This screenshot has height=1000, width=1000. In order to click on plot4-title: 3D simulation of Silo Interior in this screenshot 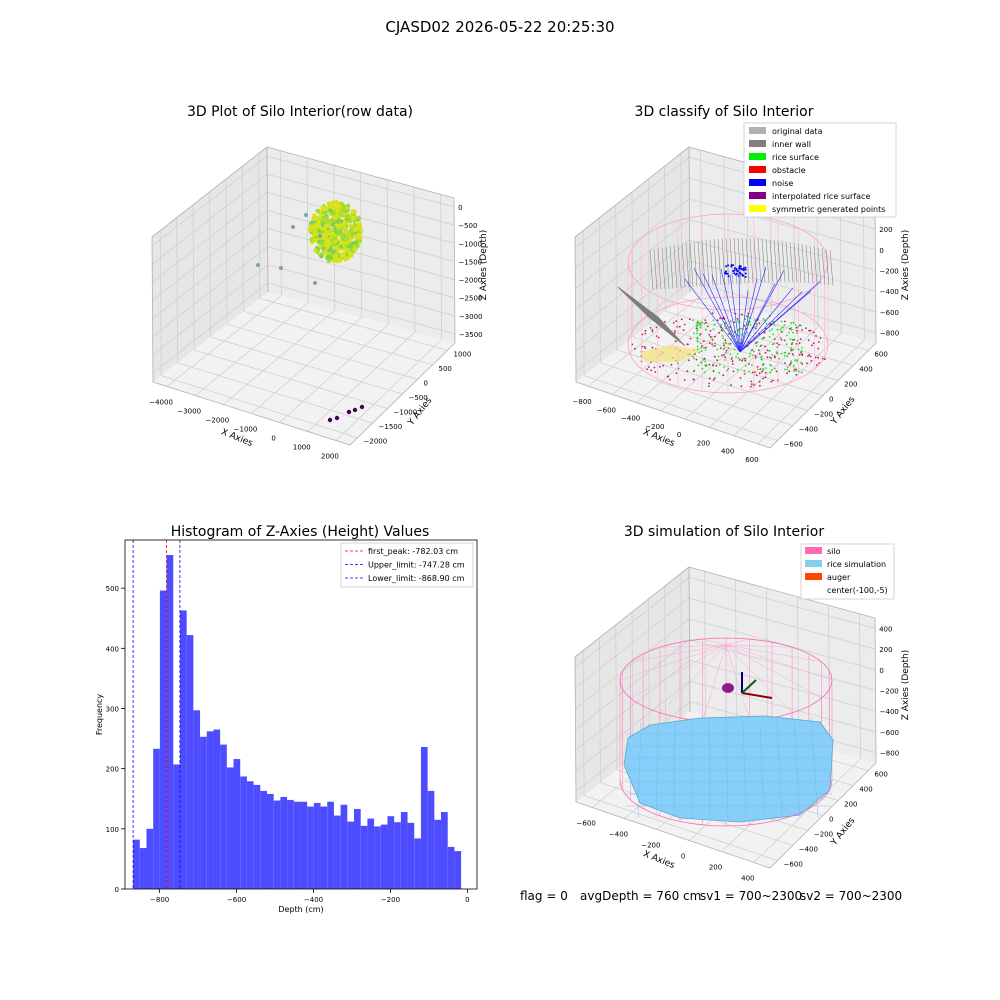, I will do `click(724, 532)`.